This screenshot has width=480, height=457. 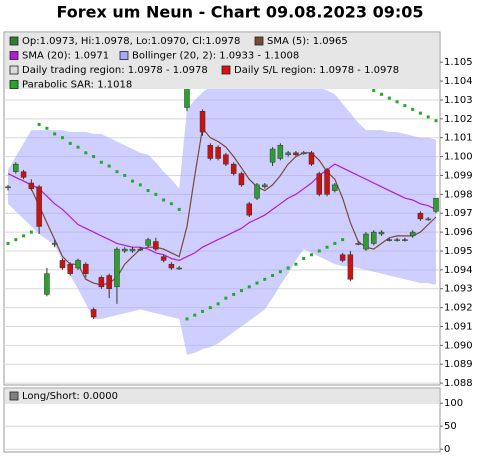 What do you see at coordinates (458, 213) in the screenshot?
I see `y-tick-label: 1.097` at bounding box center [458, 213].